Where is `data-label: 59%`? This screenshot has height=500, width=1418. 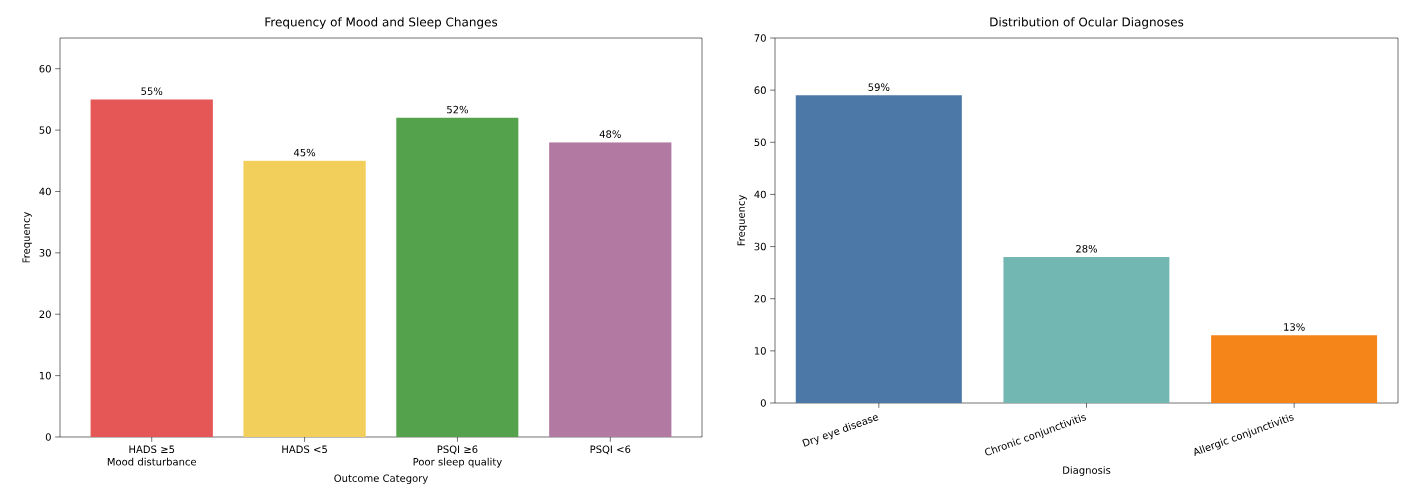 data-label: 59% is located at coordinates (879, 87).